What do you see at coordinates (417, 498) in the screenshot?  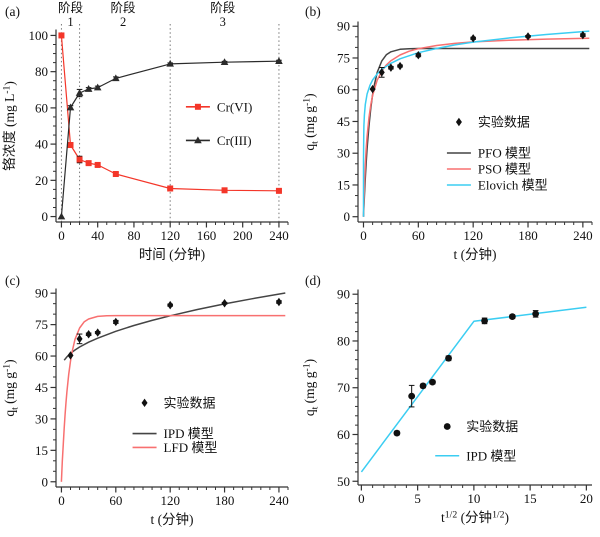 I see `svg-text: 5` at bounding box center [417, 498].